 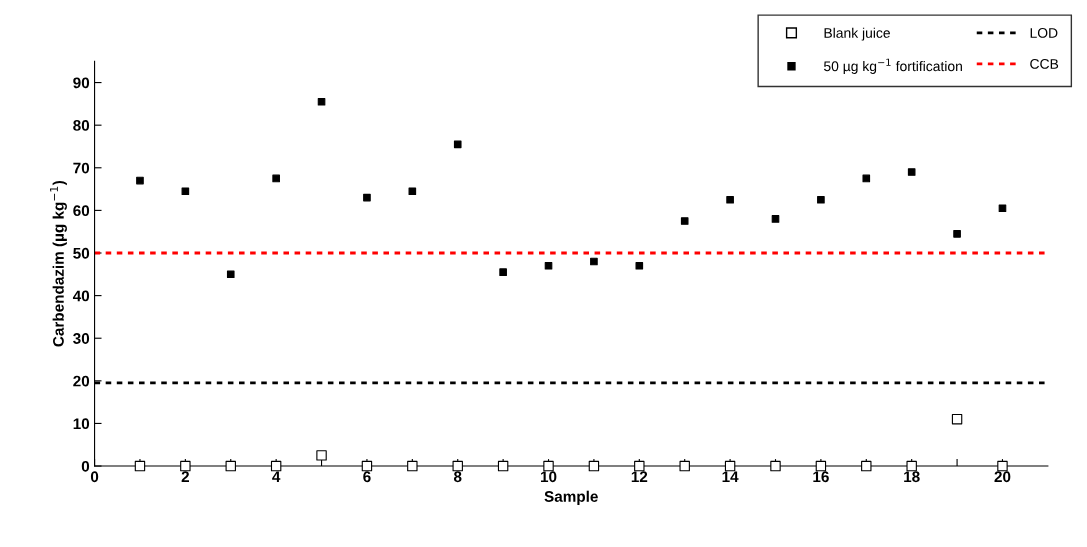 I want to click on legend-label: LOD, so click(x=1044, y=33).